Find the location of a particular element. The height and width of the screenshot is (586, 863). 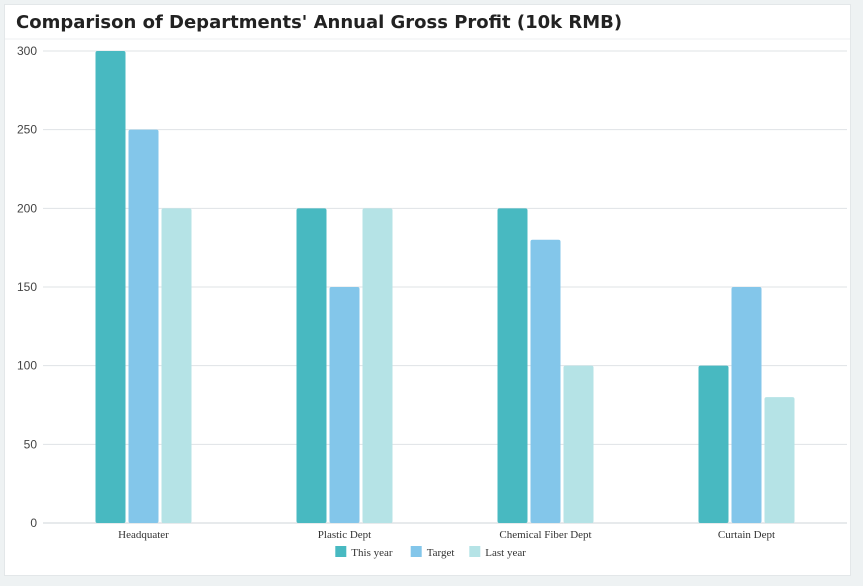

x-tick-label: Chemical Fiber Dept is located at coordinates (545, 535).